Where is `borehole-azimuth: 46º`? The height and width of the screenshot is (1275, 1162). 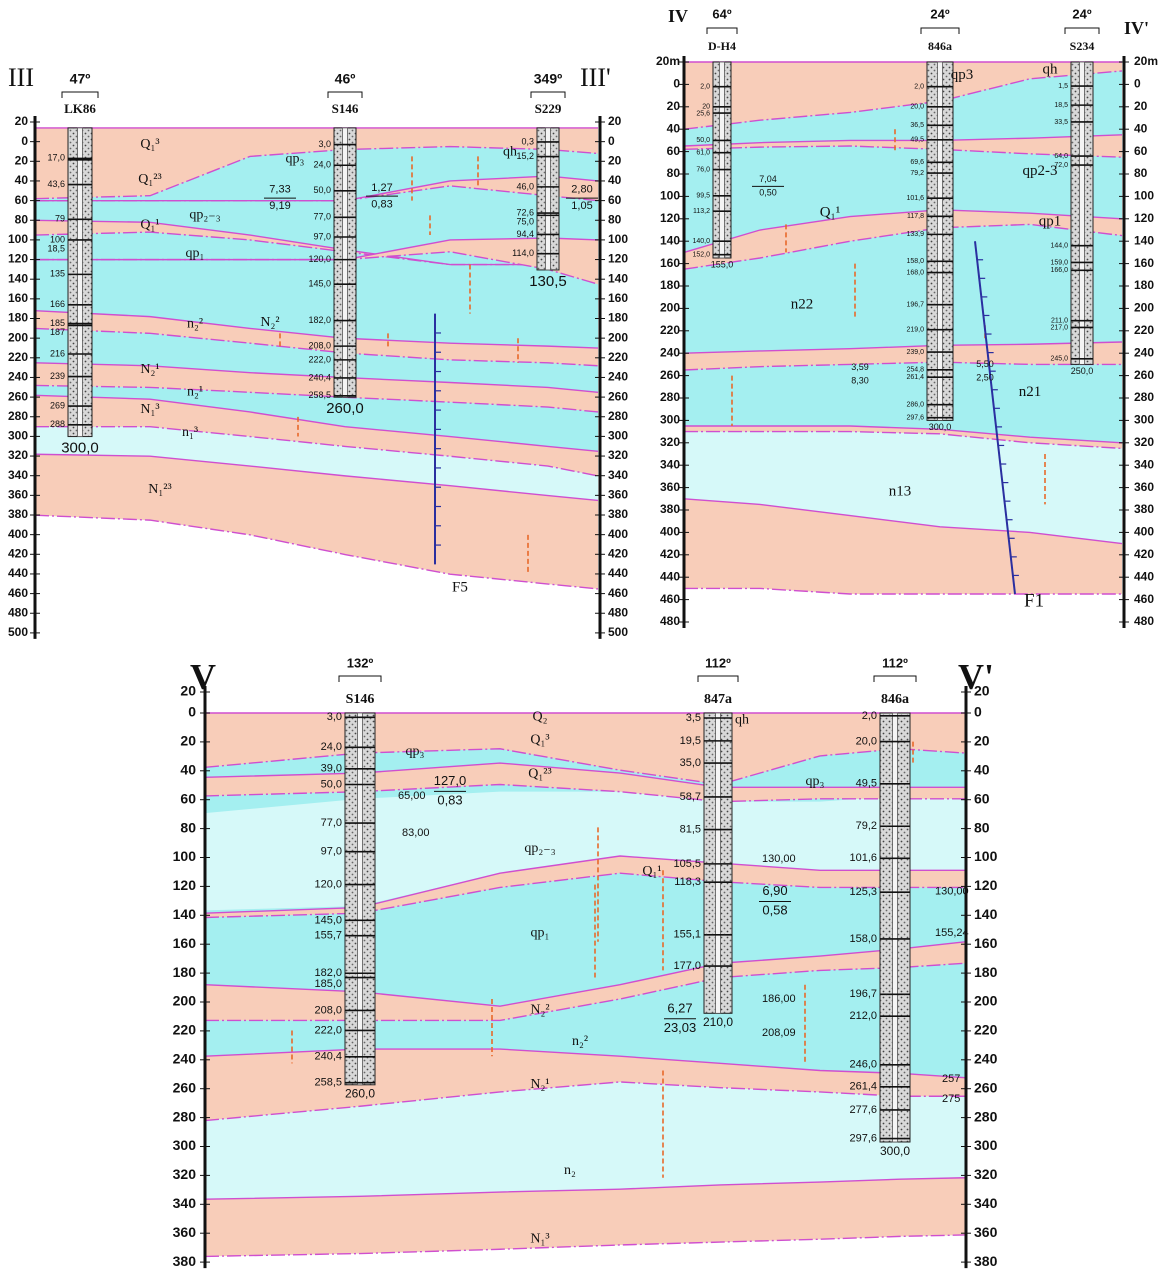
borehole-azimuth: 46º is located at coordinates (345, 79).